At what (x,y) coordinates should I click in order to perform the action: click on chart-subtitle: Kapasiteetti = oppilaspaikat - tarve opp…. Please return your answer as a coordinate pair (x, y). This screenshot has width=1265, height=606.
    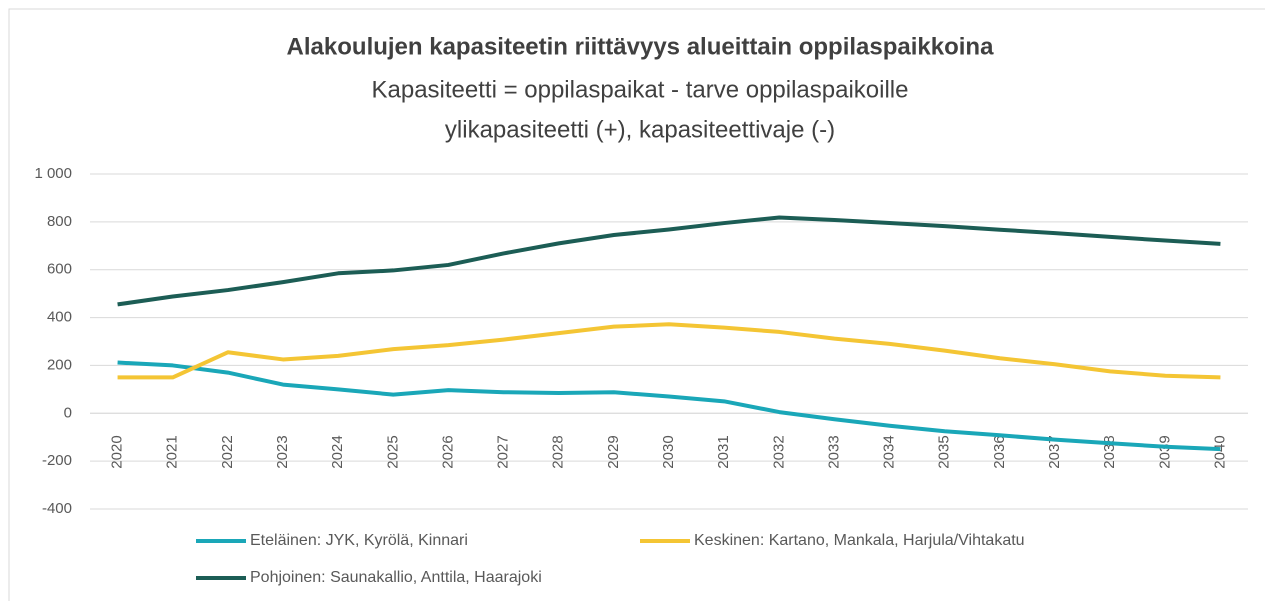
    Looking at the image, I should click on (640, 89).